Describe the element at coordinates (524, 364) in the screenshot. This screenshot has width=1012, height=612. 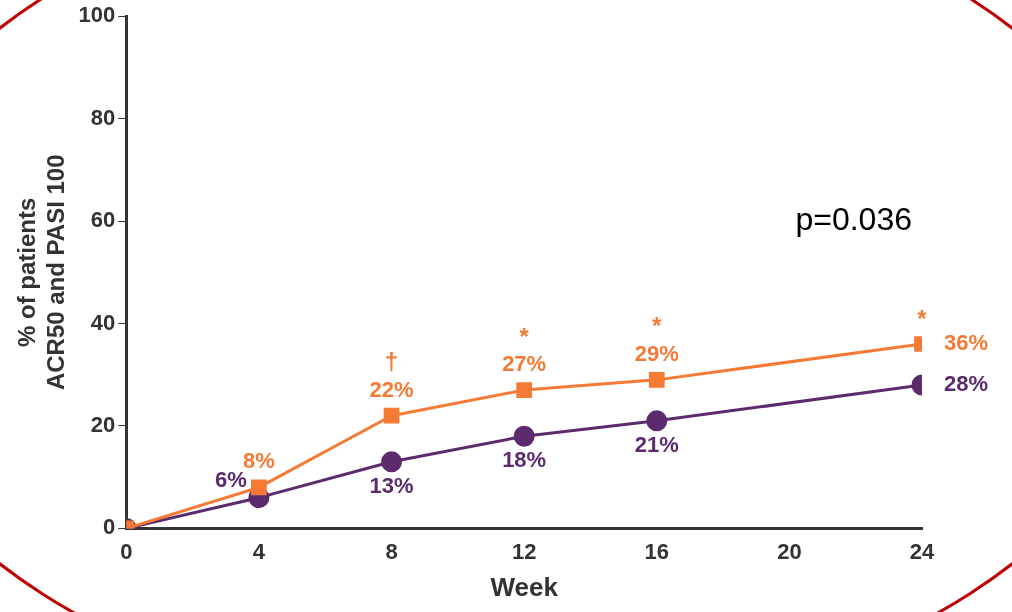
I see `data-label: 27%` at that location.